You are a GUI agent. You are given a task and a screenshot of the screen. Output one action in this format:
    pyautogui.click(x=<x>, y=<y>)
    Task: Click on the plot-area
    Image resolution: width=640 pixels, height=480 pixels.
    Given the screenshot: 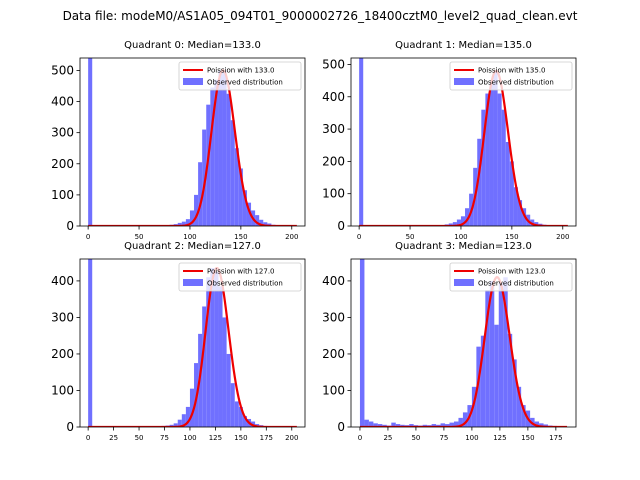 What is the action you would take?
    pyautogui.click(x=463, y=142)
    